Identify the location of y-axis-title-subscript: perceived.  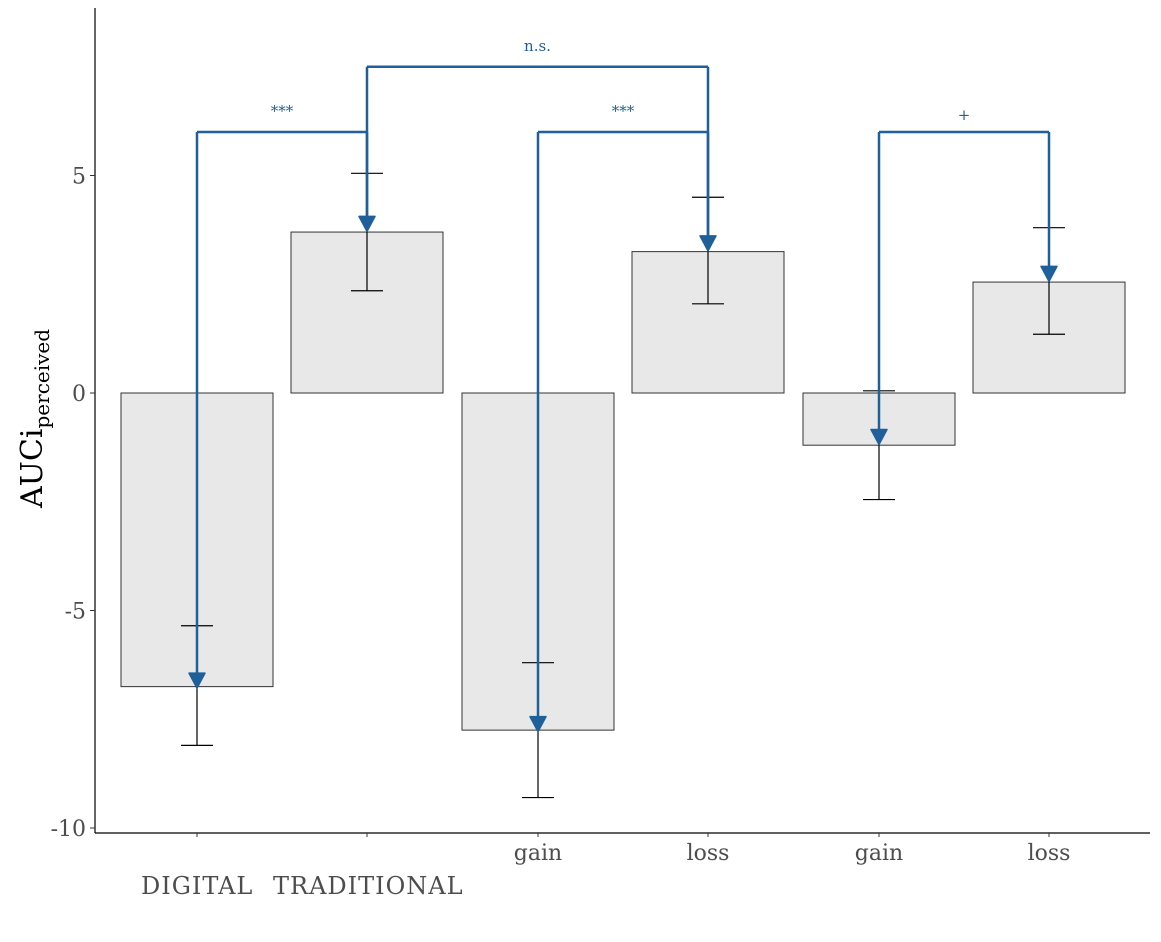
(42, 379).